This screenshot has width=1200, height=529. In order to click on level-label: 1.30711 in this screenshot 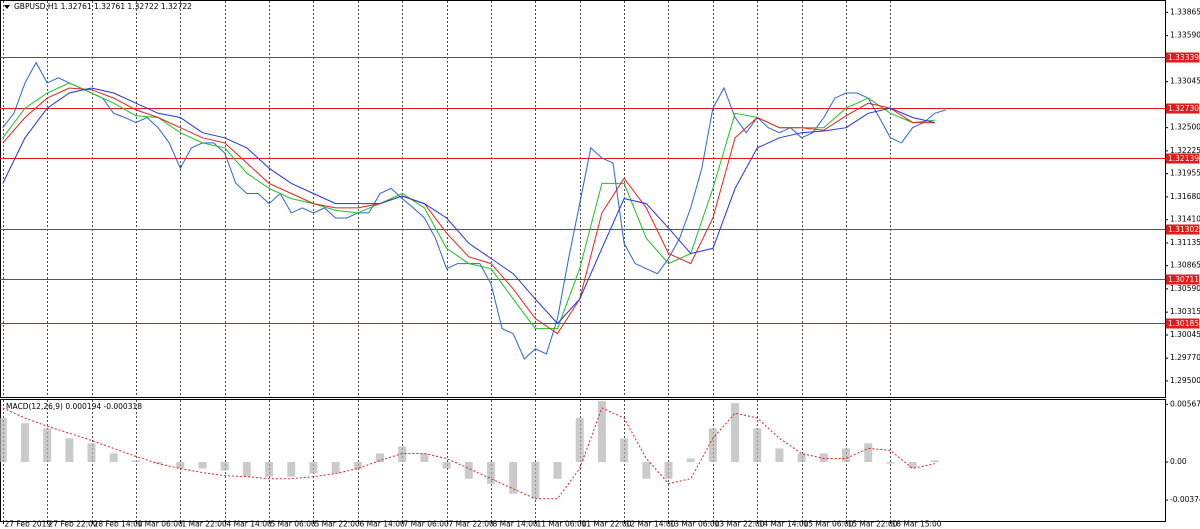, I will do `click(1183, 279)`.